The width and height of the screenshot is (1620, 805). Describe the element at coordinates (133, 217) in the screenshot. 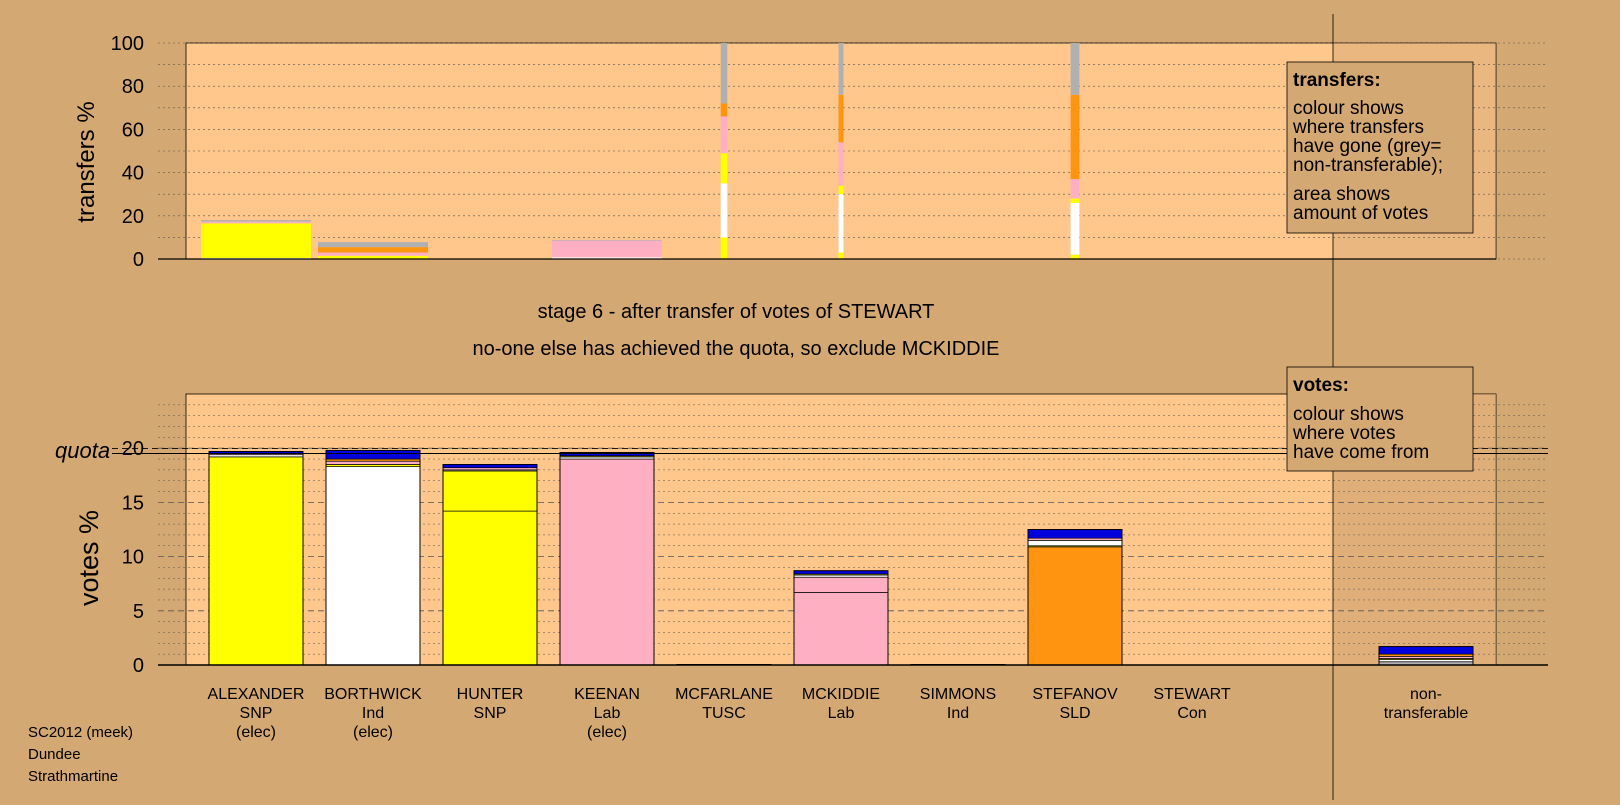

I see `transfers-y-tick-label: 20` at that location.